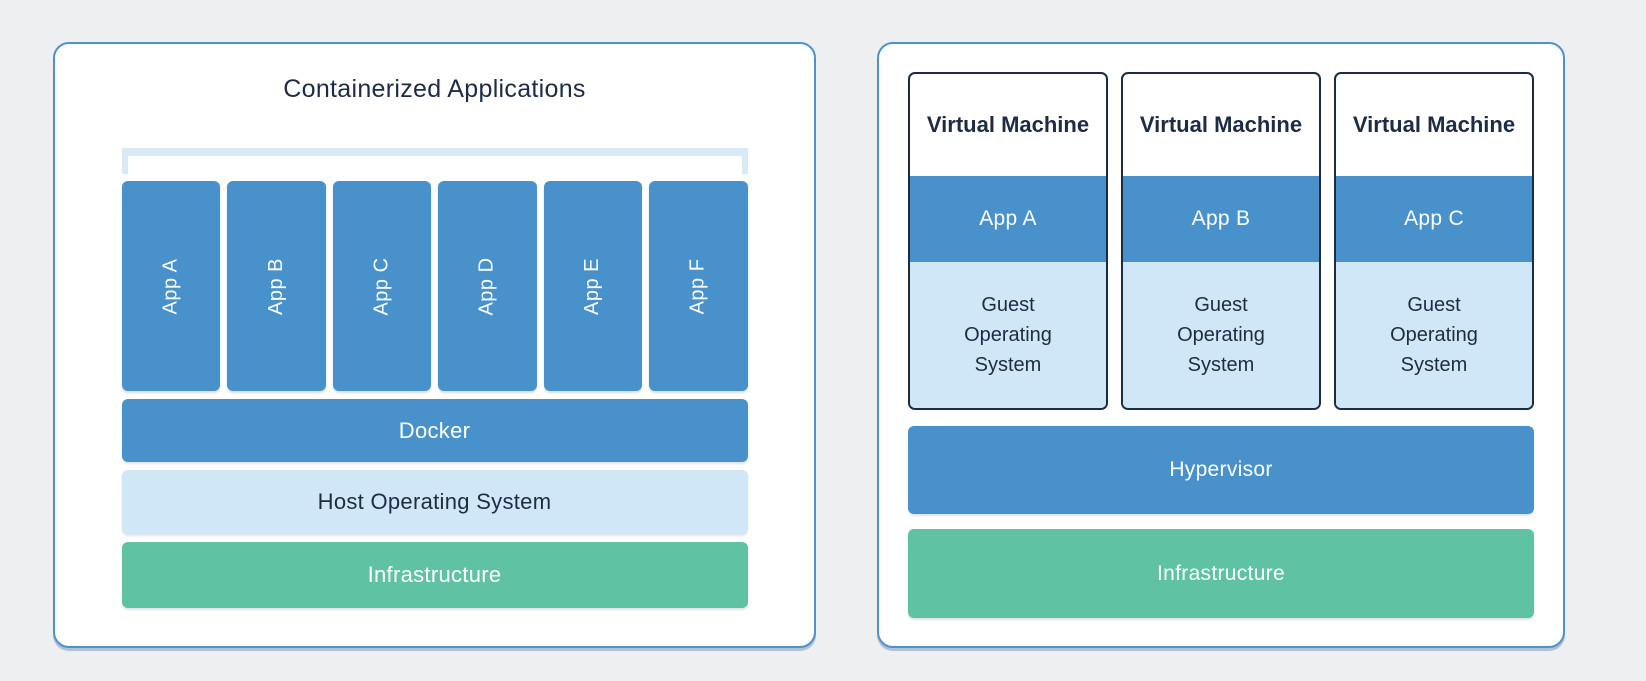 This screenshot has height=681, width=1646. I want to click on vm-1-guest-os-layer: Guest Operating System, so click(1008, 335).